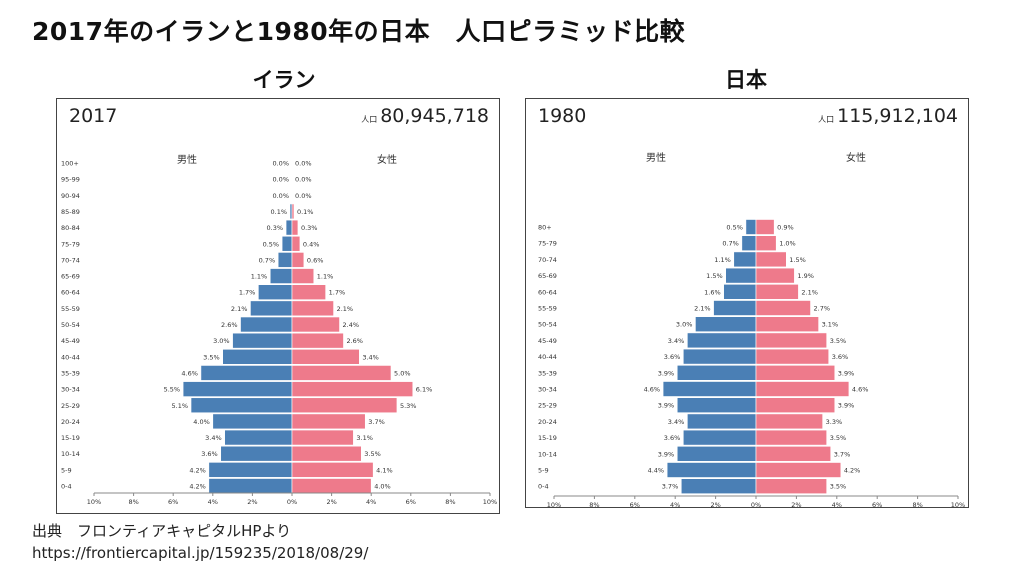  I want to click on iran-value-female: 5.0%, so click(402, 373).